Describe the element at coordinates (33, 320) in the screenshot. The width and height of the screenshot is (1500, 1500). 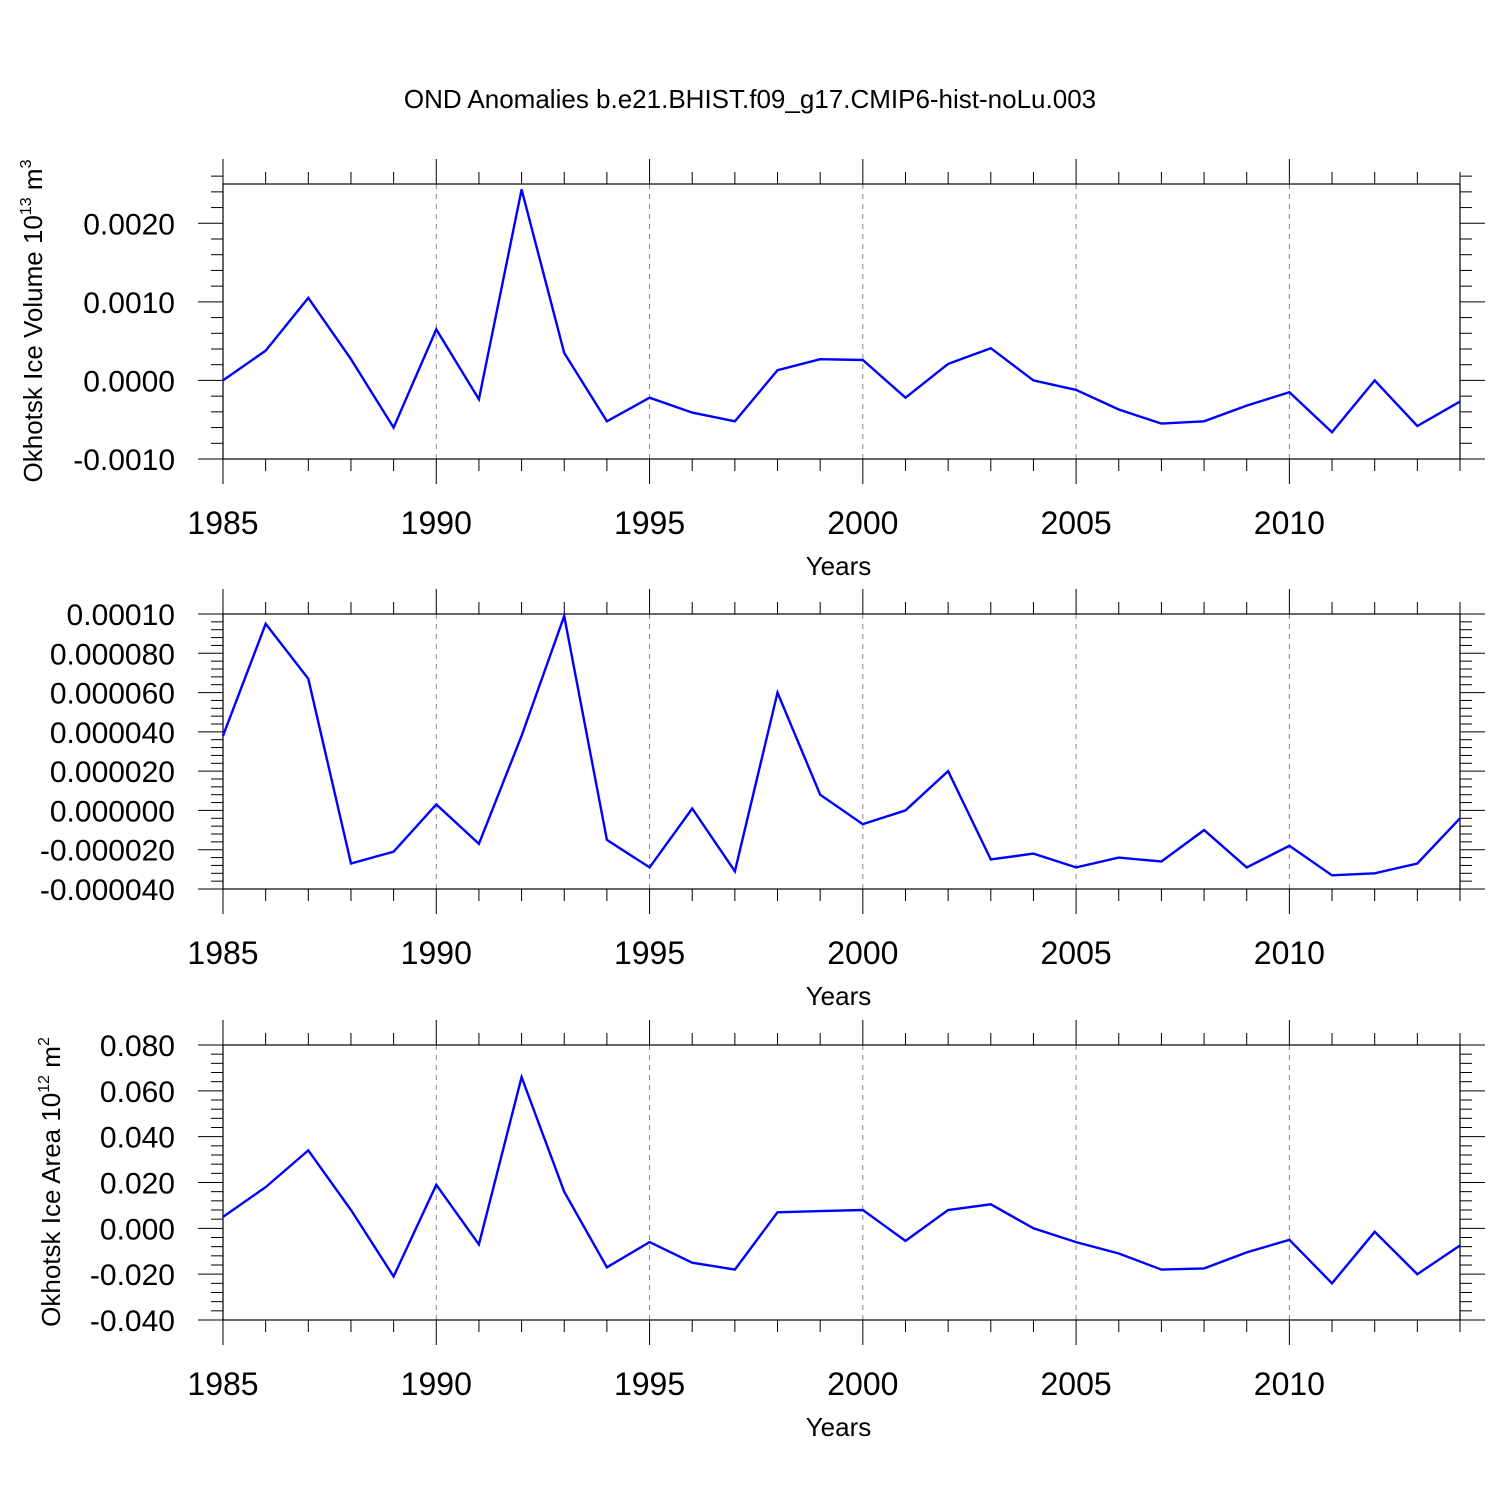
I see `y-axis-label: Okhotsk Ice Volume 1013 m3` at that location.